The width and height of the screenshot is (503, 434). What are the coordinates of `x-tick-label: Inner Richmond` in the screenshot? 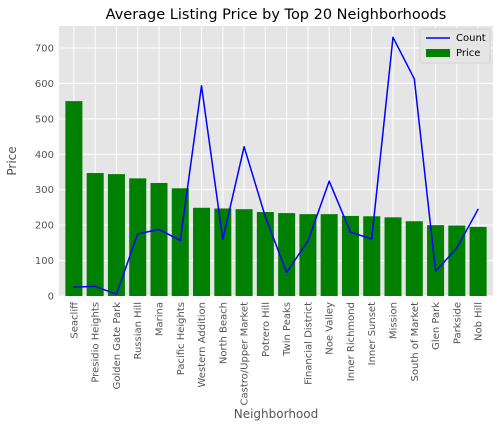 It's located at (351, 341).